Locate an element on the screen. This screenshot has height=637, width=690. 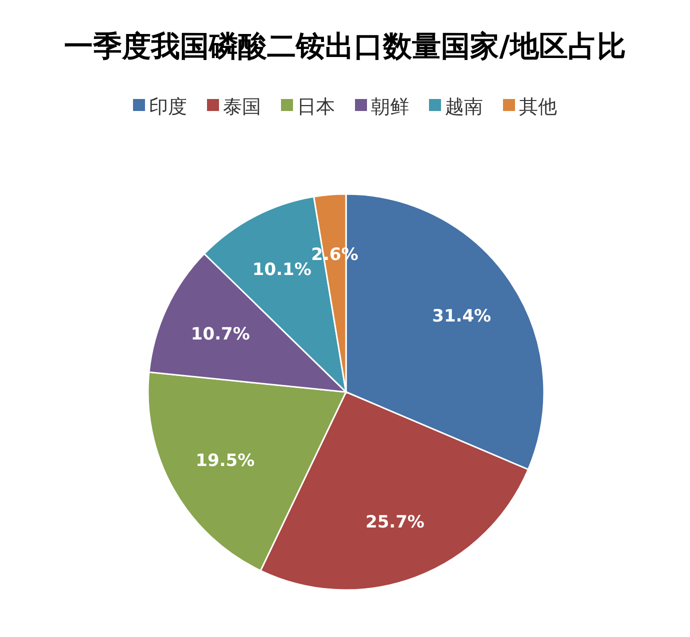
data-label: 2.6% is located at coordinates (334, 254).